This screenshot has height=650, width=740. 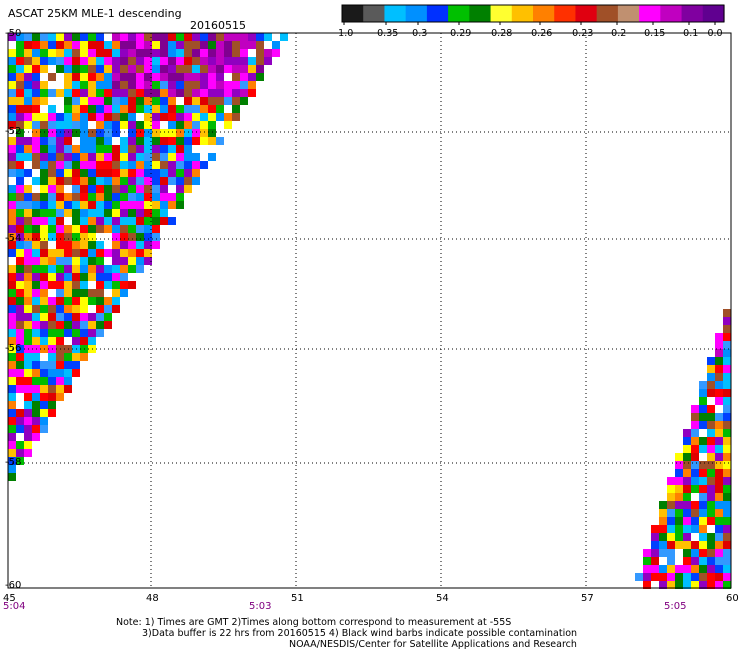 What do you see at coordinates (395, 13) in the screenshot?
I see `colorbar-segment` at bounding box center [395, 13].